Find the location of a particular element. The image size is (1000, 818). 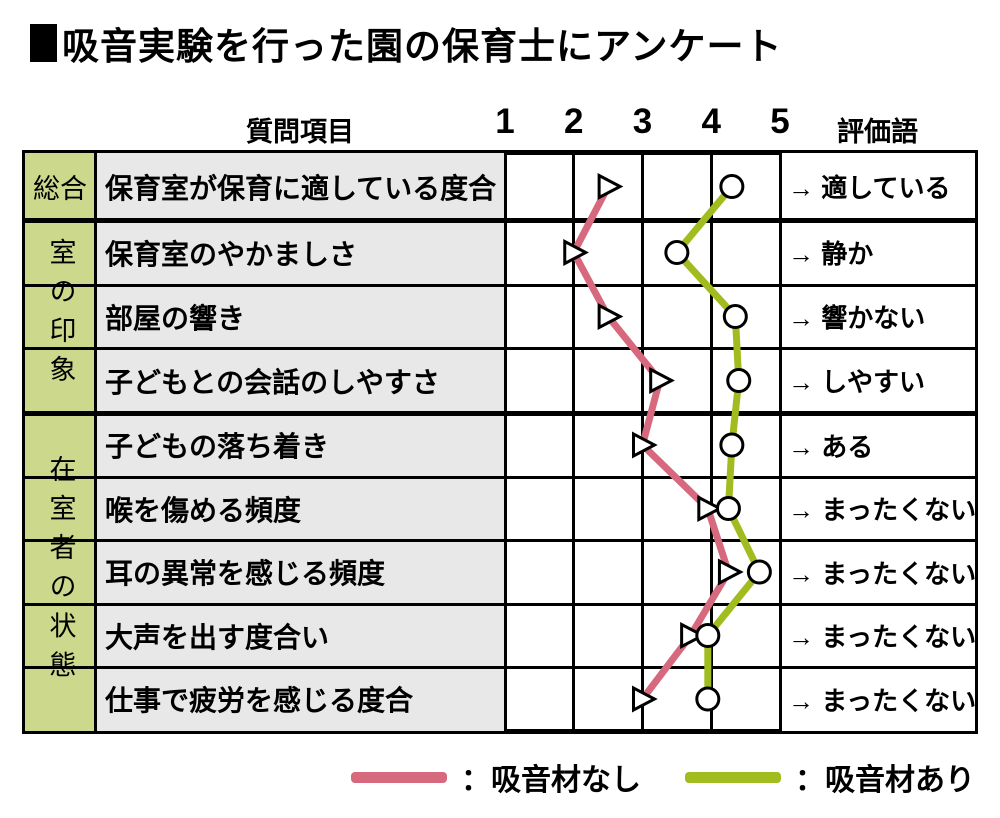

question-cell: 大声を出す度合い is located at coordinates (300, 635).